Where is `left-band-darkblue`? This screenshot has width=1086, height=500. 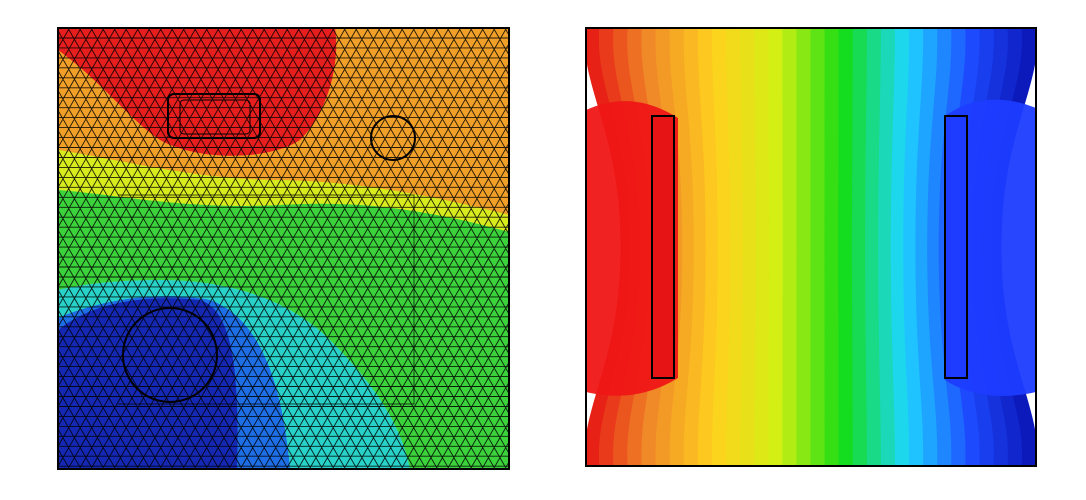
left-band-darkblue is located at coordinates (148, 383).